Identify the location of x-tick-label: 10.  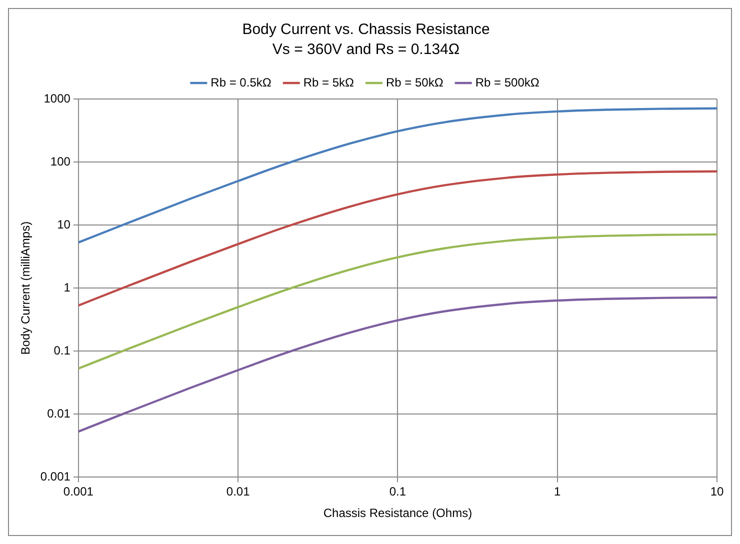
(717, 491).